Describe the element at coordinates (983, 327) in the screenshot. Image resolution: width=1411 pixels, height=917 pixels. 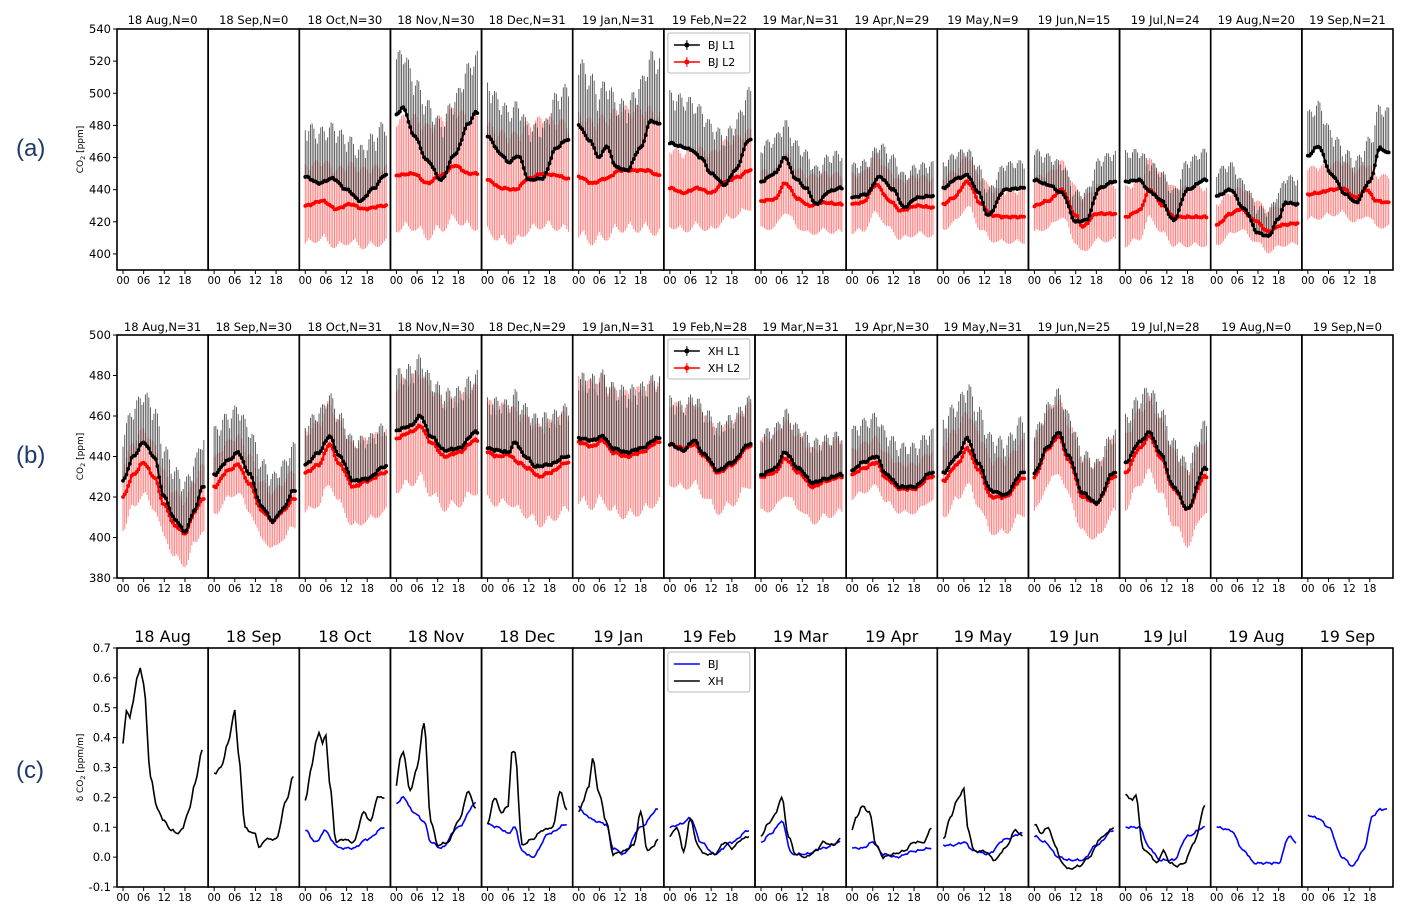
I see `month-title: 19 May,N=31` at that location.